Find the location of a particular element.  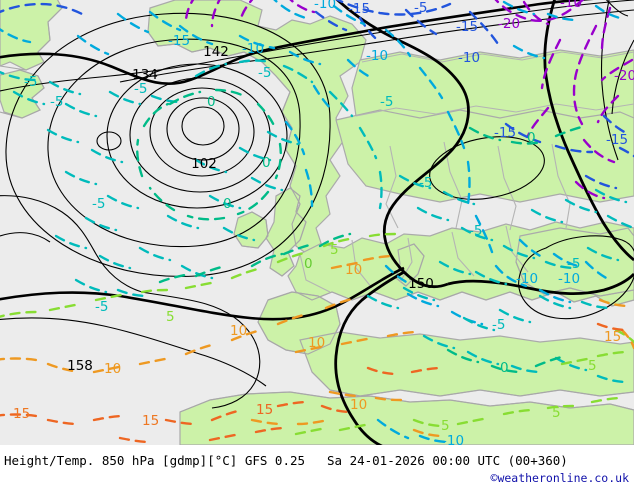

height-contour-ring4 is located at coordinates (200, 135).